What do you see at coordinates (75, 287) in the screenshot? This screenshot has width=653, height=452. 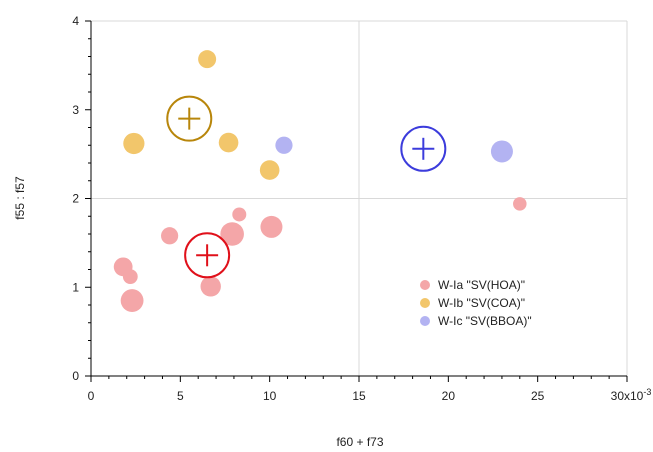 I see `y-tick-label: 1` at bounding box center [75, 287].